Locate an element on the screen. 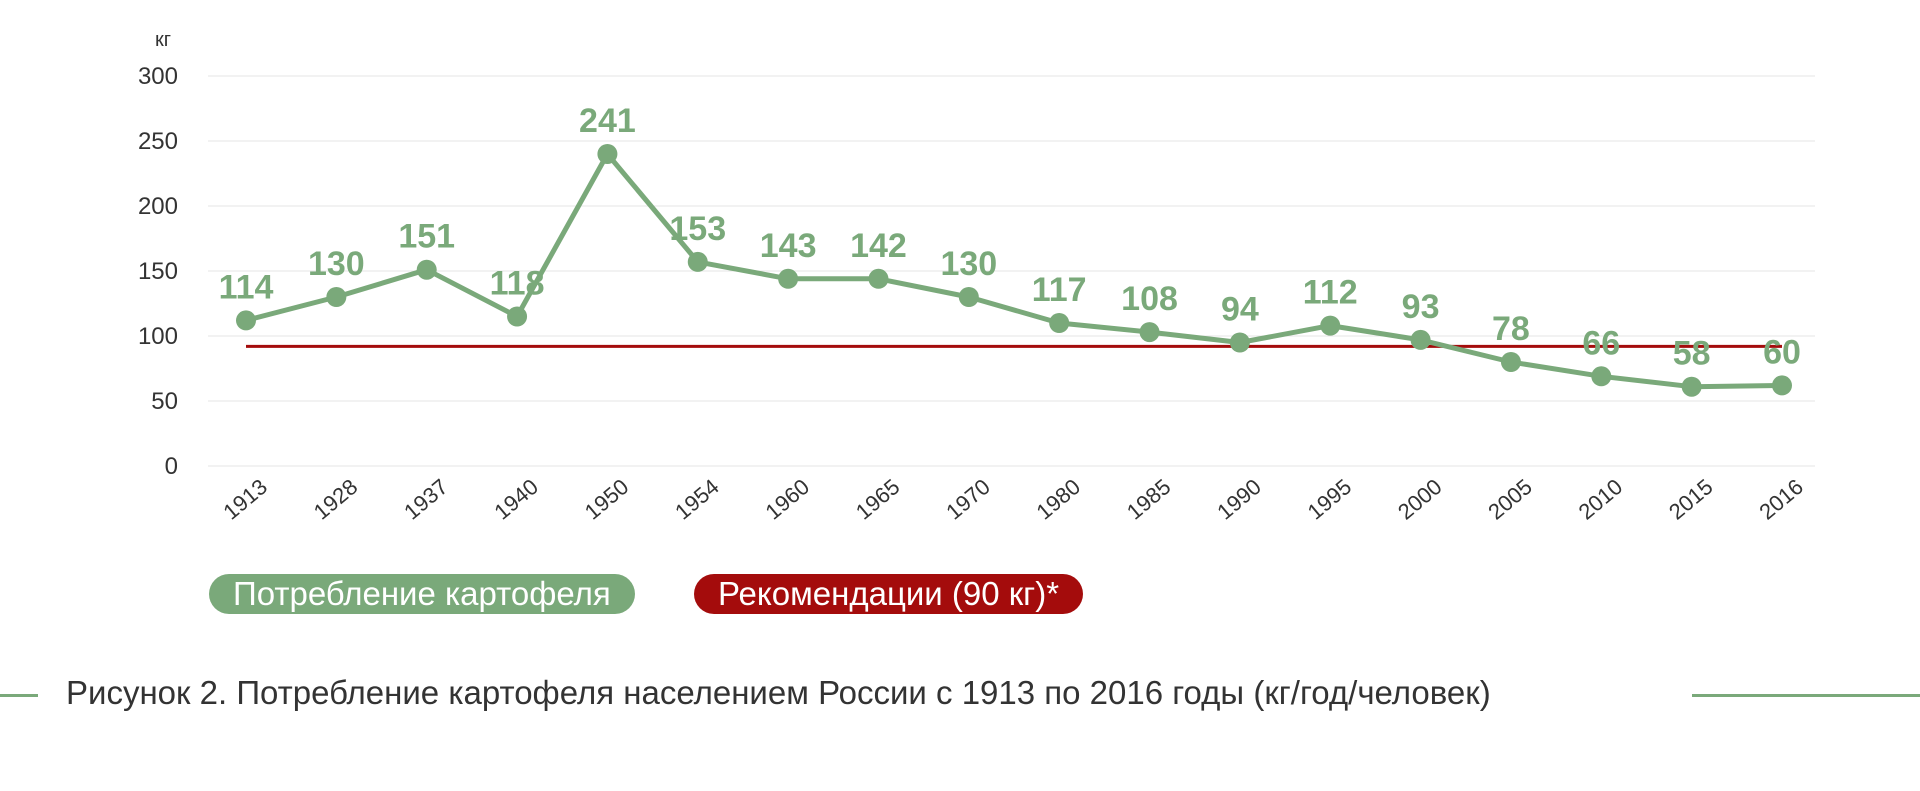  x-tick-label: 1965 is located at coordinates (878, 499).